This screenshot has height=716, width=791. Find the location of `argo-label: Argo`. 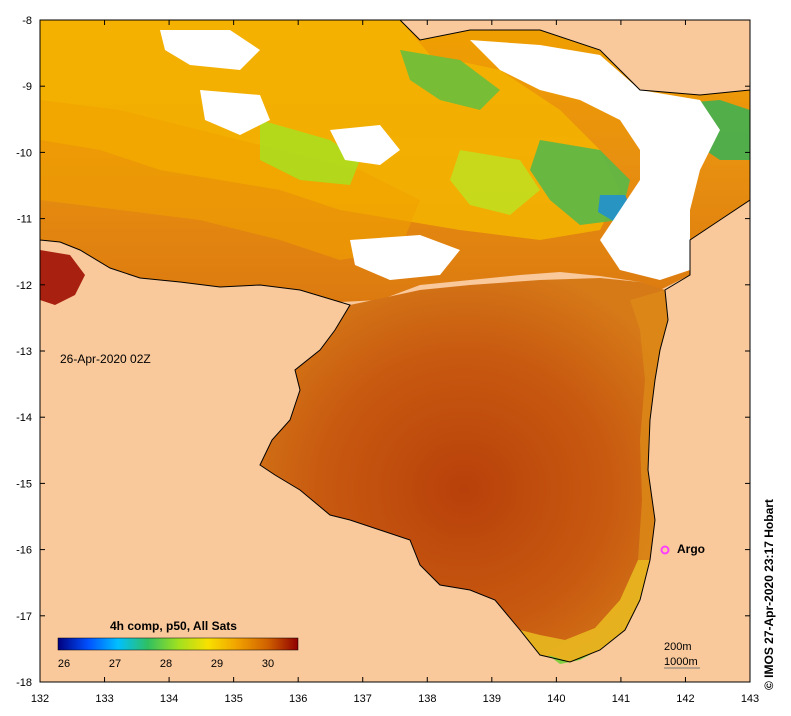

argo-label: Argo is located at coordinates (691, 549).